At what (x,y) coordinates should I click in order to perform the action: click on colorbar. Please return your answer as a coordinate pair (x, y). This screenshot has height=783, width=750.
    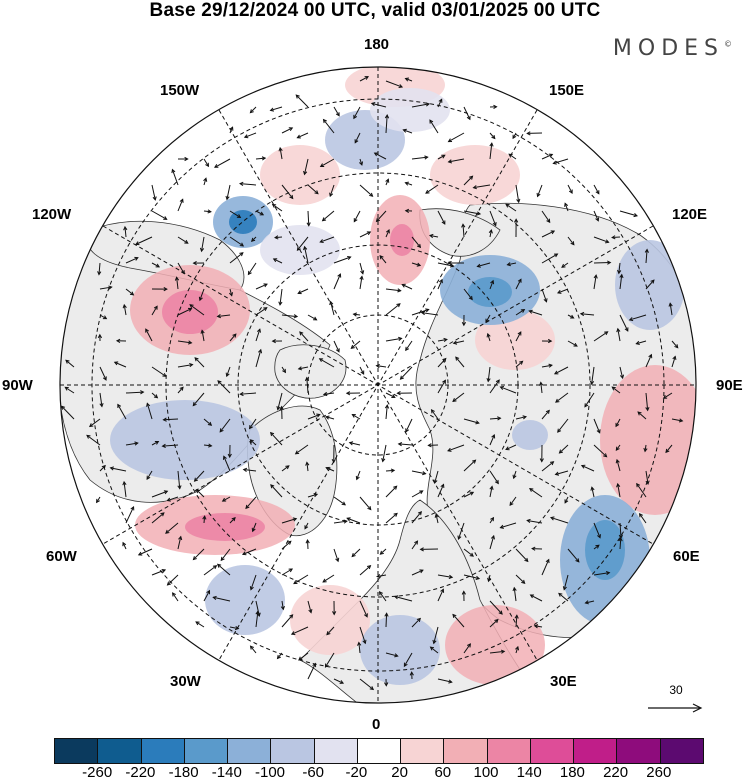
    Looking at the image, I should click on (379, 751).